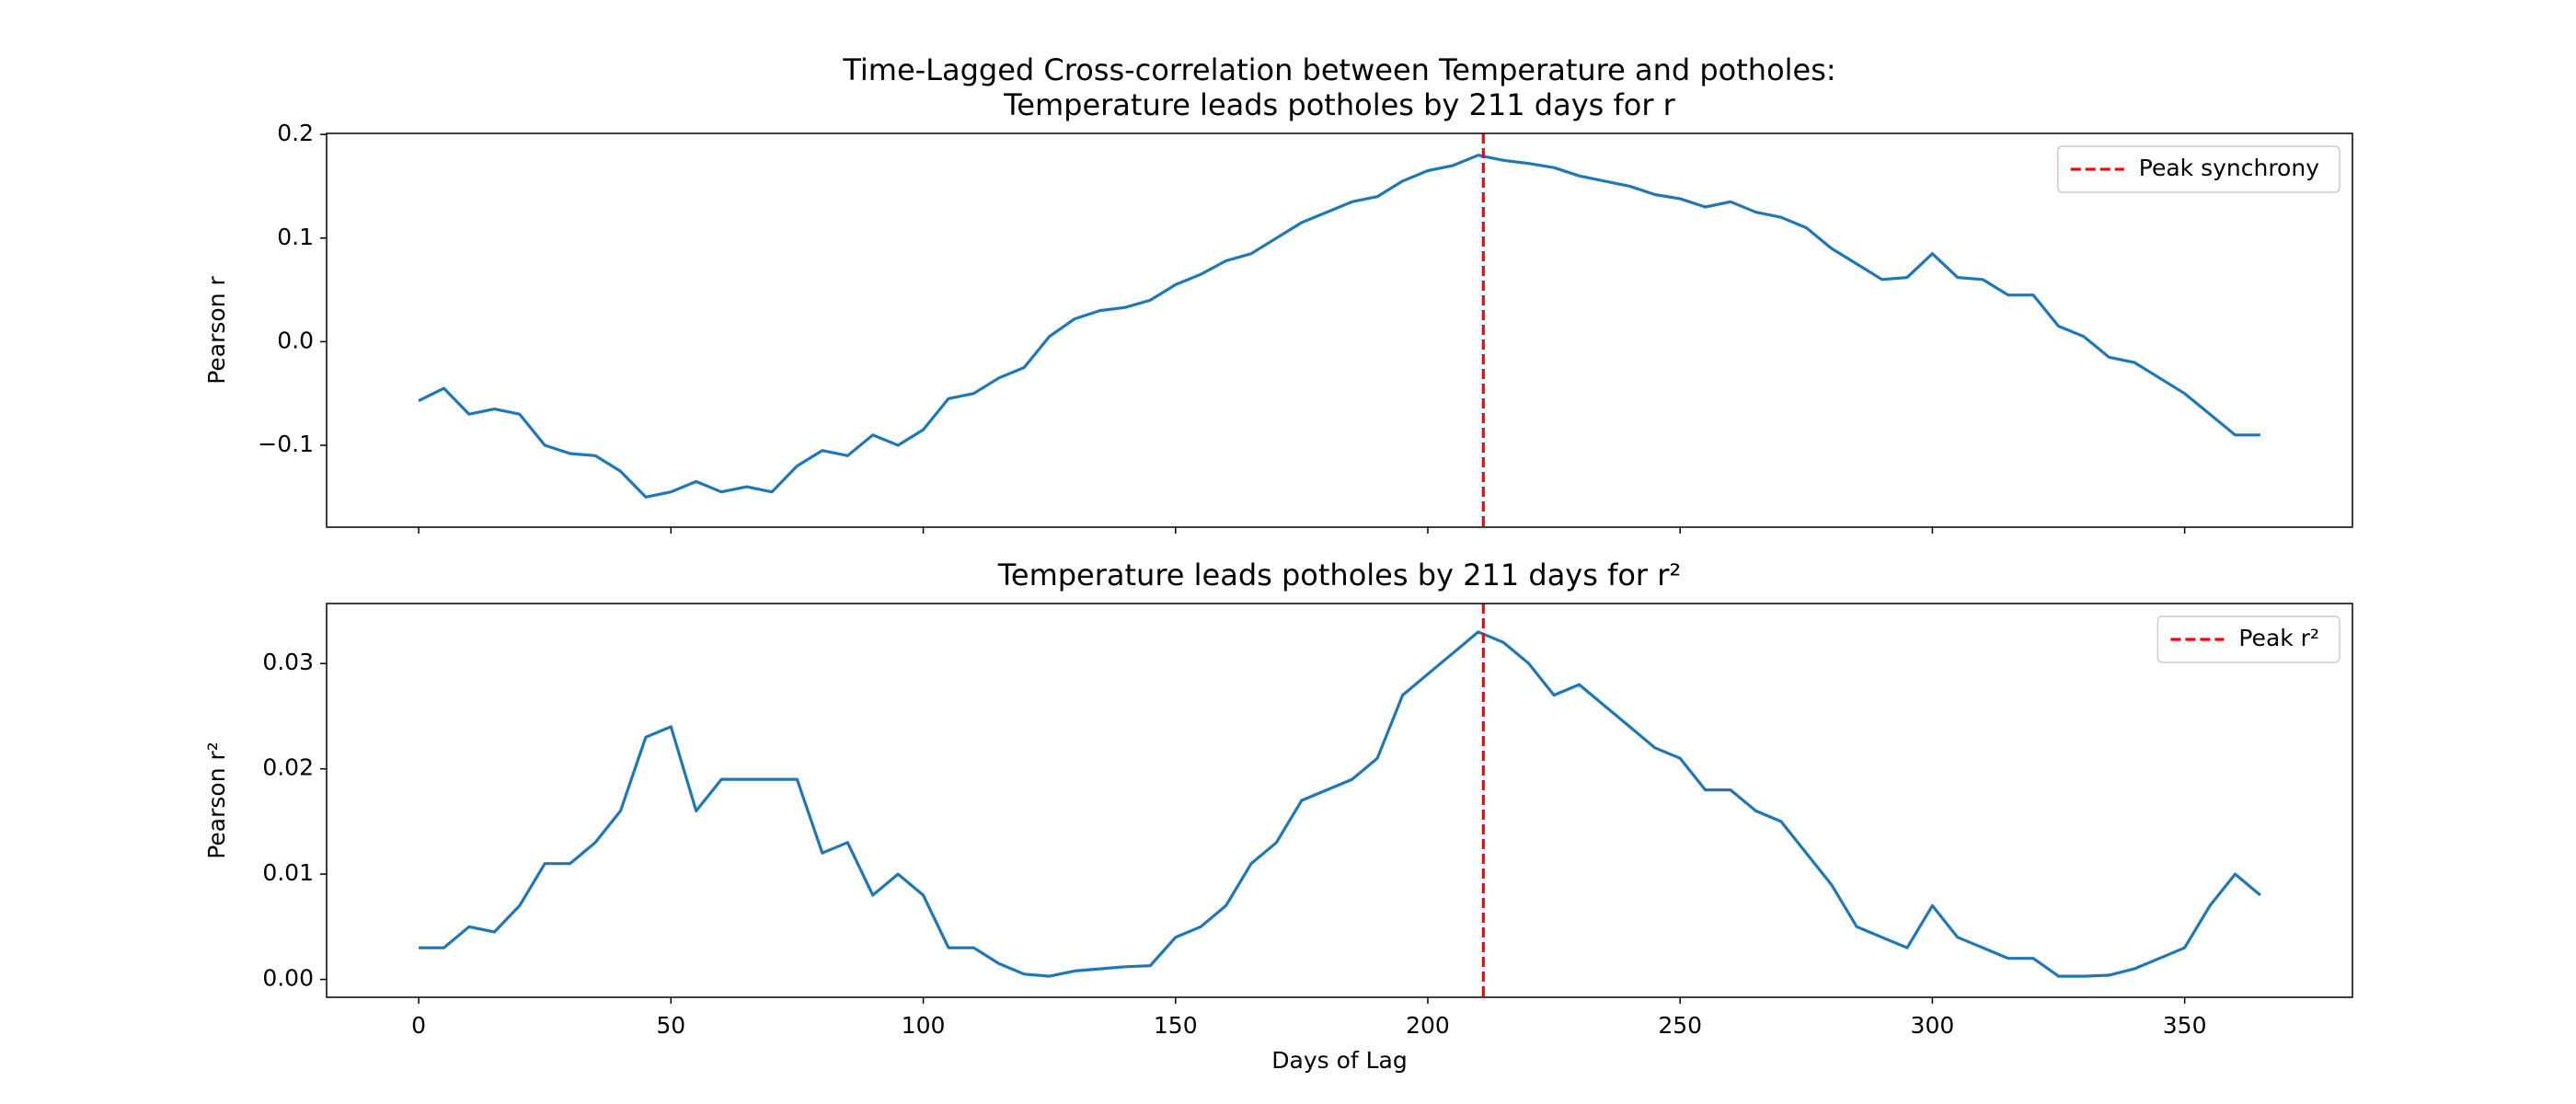  I want to click on y-tick-label: 0.00, so click(288, 978).